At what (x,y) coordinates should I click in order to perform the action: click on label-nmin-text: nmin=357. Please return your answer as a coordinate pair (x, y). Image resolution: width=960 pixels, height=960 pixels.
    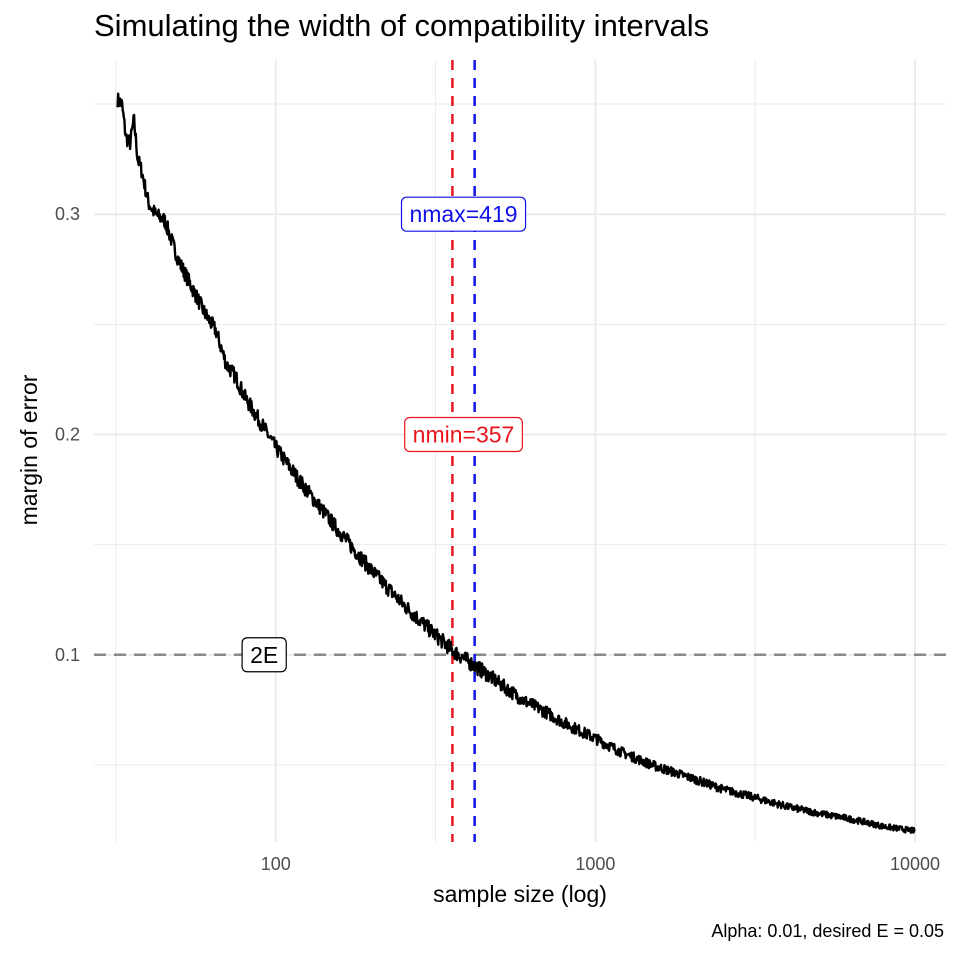
    Looking at the image, I should click on (464, 434).